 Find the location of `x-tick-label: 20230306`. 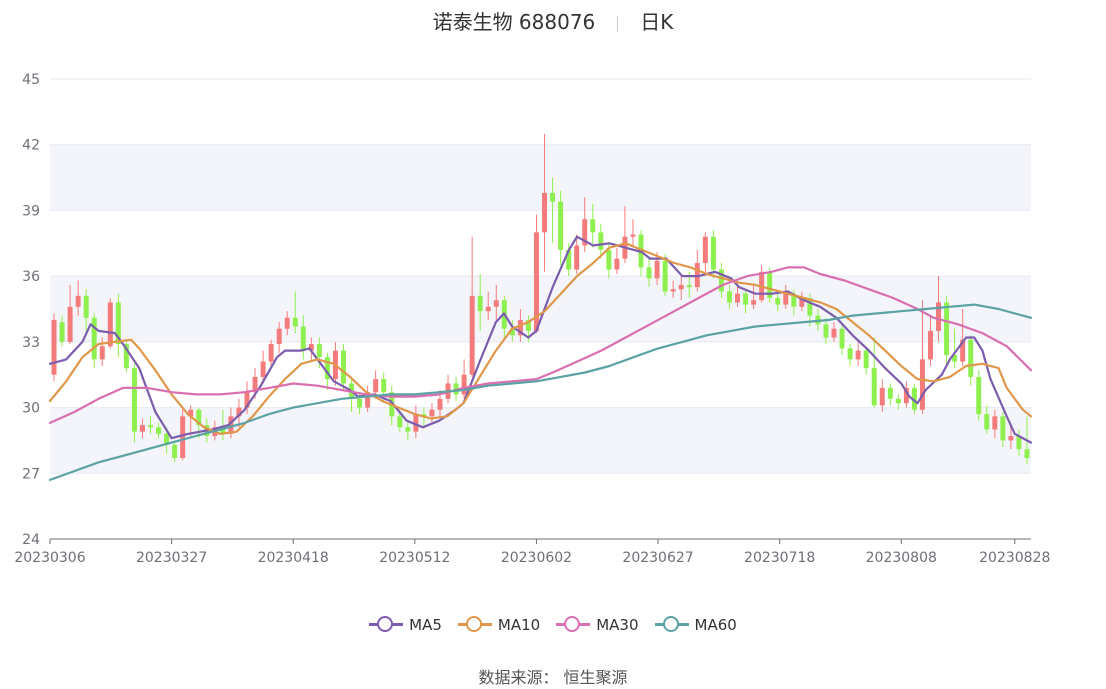

x-tick-label: 20230306 is located at coordinates (49, 558).